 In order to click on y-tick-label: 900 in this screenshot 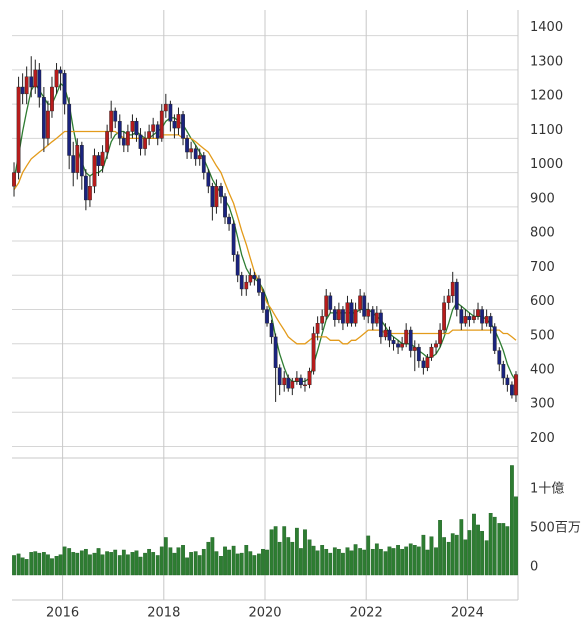, I will do `click(542, 198)`.